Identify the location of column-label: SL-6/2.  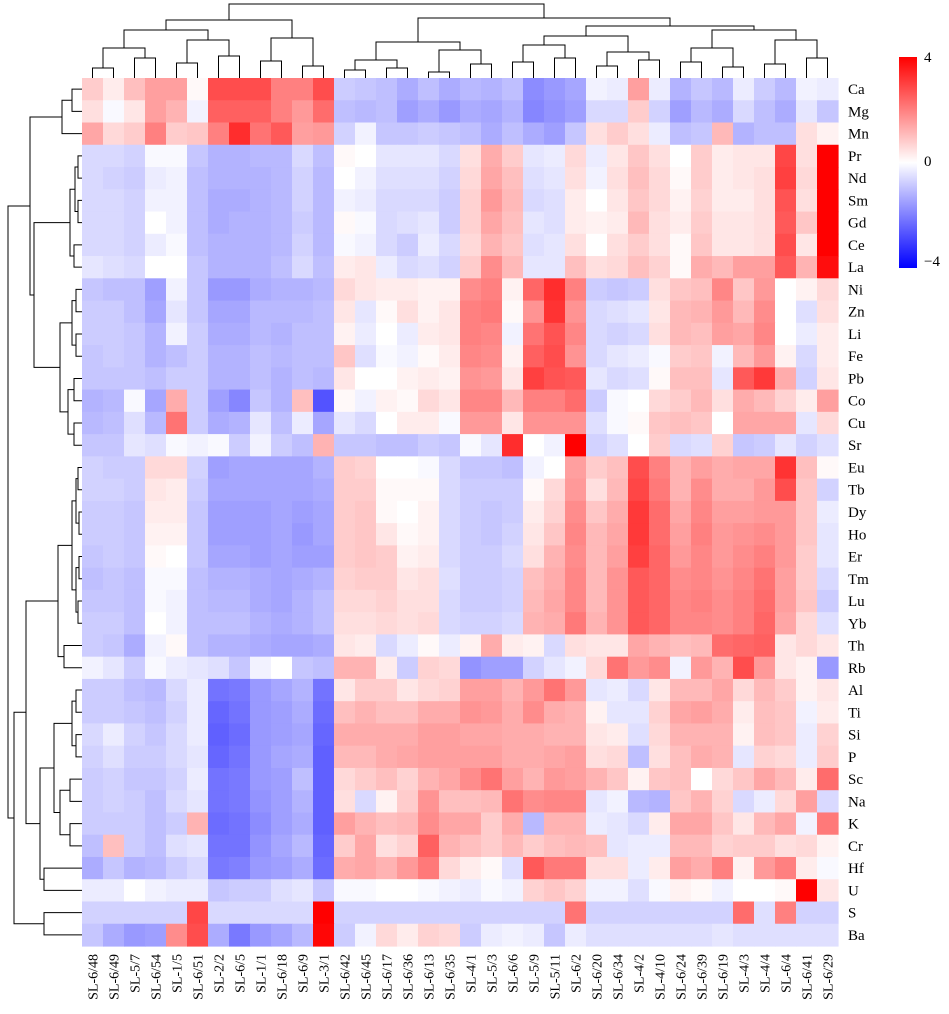
(577, 973).